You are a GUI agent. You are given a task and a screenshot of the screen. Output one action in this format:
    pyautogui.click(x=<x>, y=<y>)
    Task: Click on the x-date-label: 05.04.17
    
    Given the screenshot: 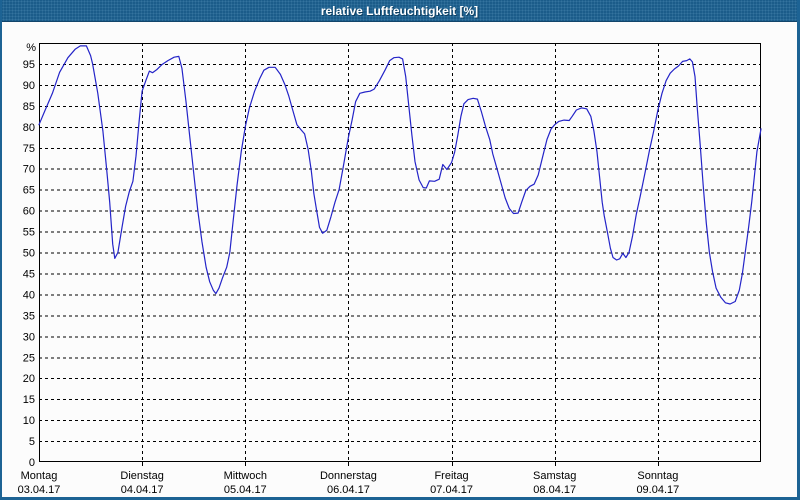 What is the action you would take?
    pyautogui.click(x=245, y=490)
    